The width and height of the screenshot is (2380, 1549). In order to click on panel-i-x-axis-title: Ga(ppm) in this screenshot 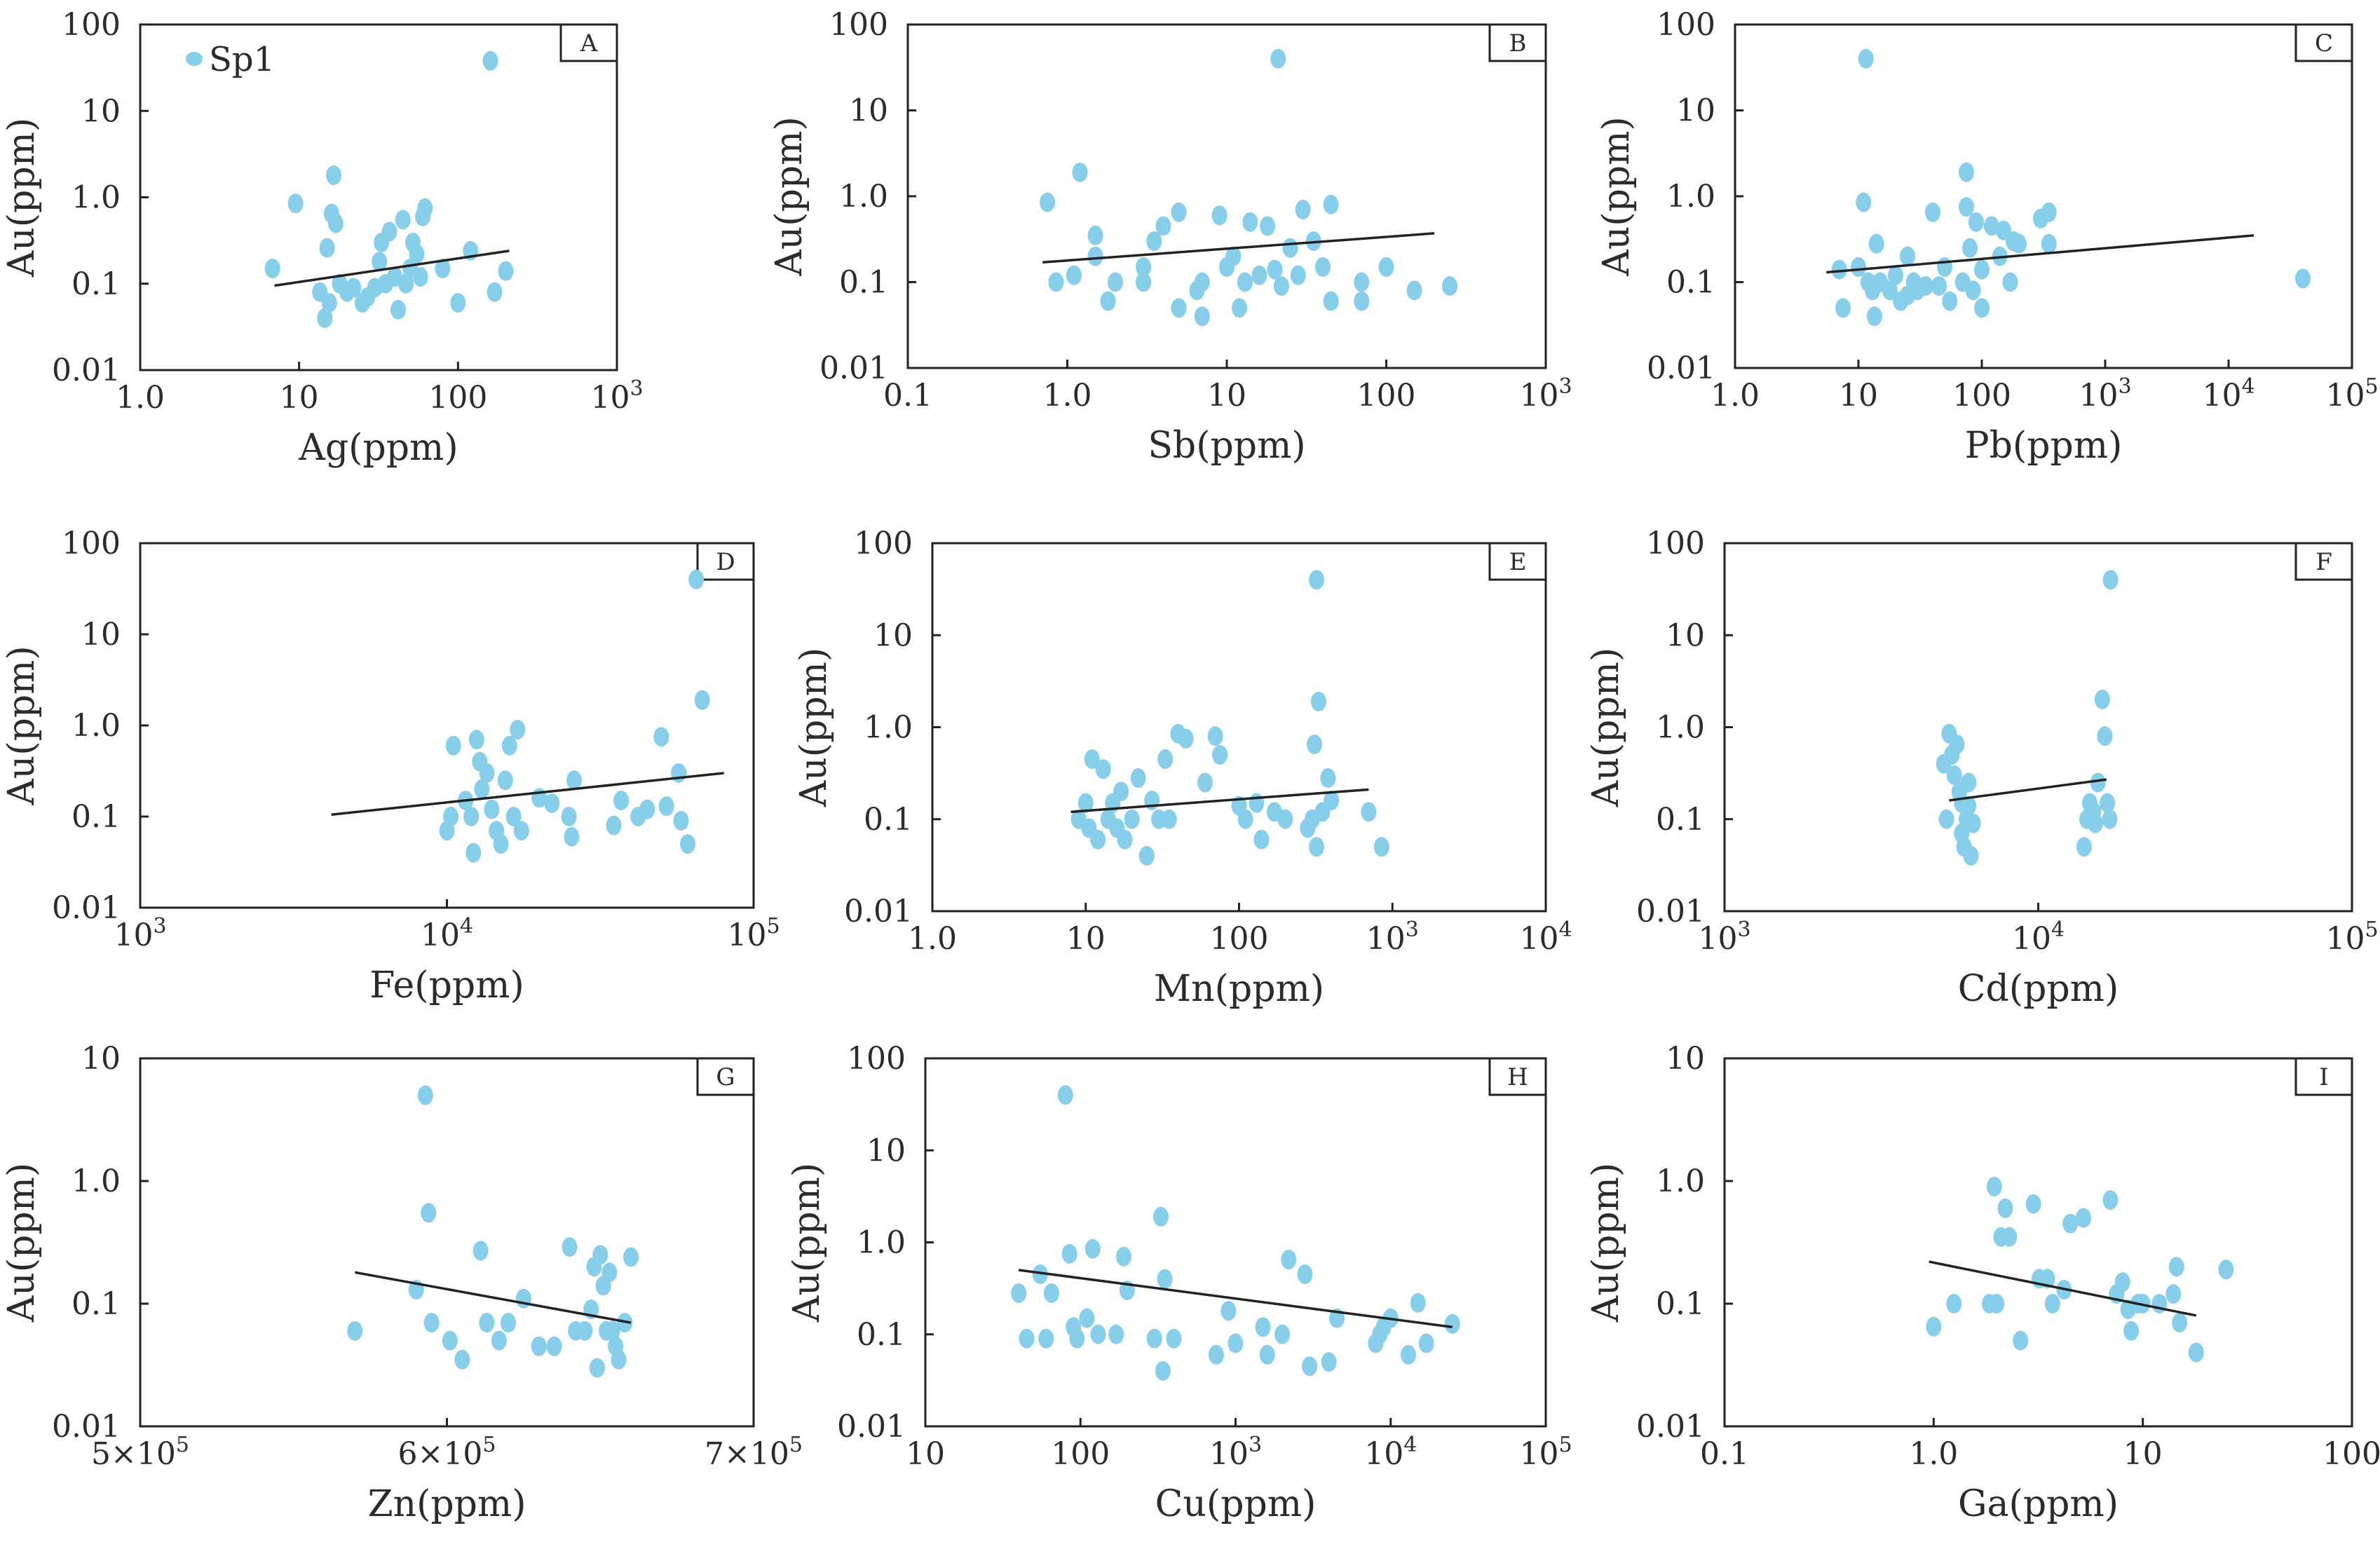, I will do `click(2038, 1504)`.